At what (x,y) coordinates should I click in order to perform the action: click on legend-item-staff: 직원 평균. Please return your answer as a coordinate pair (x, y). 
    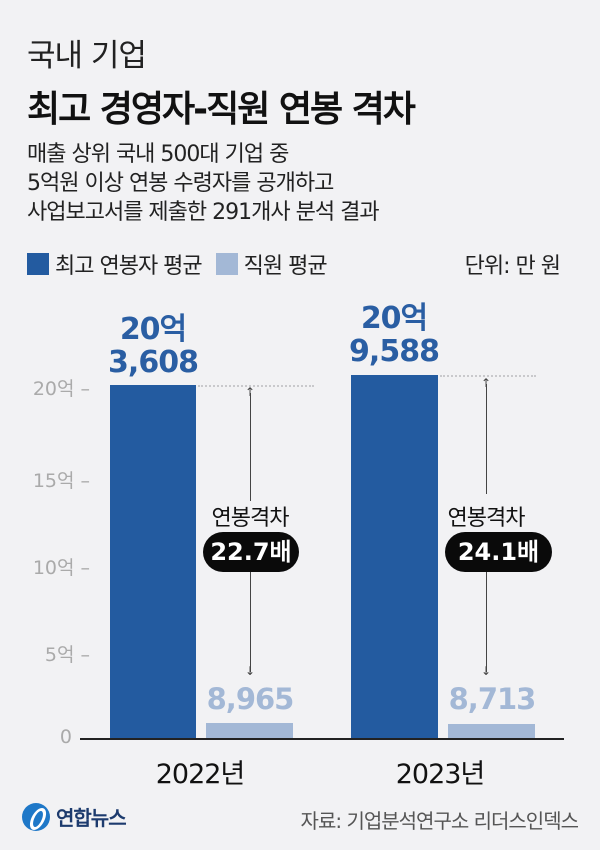
    Looking at the image, I should click on (271, 264).